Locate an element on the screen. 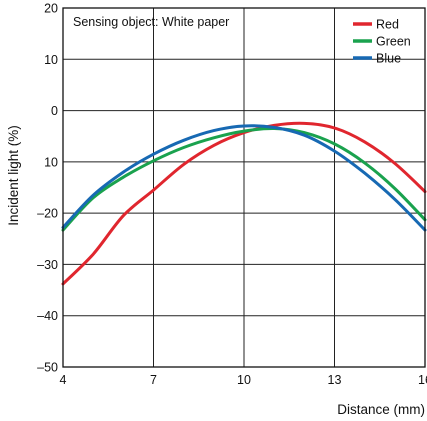  y-tick-label: –40 is located at coordinates (47, 316).